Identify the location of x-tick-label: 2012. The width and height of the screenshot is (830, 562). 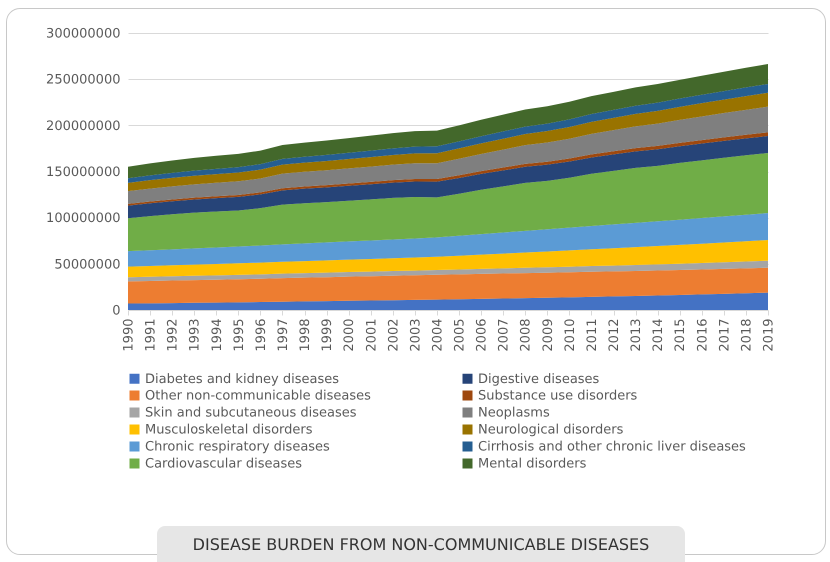
(614, 335).